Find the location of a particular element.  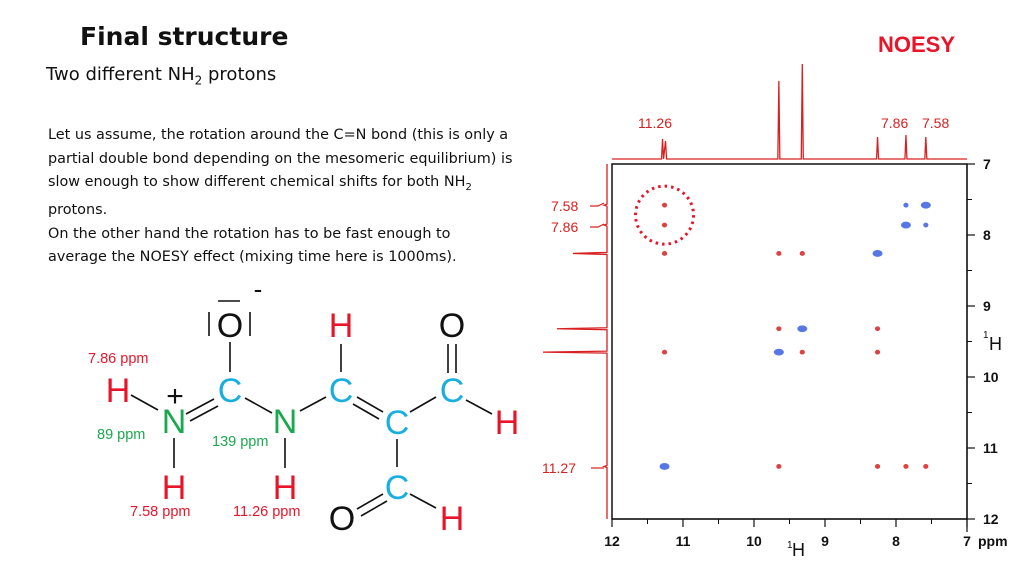

cross-peaks is located at coordinates (795, 335).